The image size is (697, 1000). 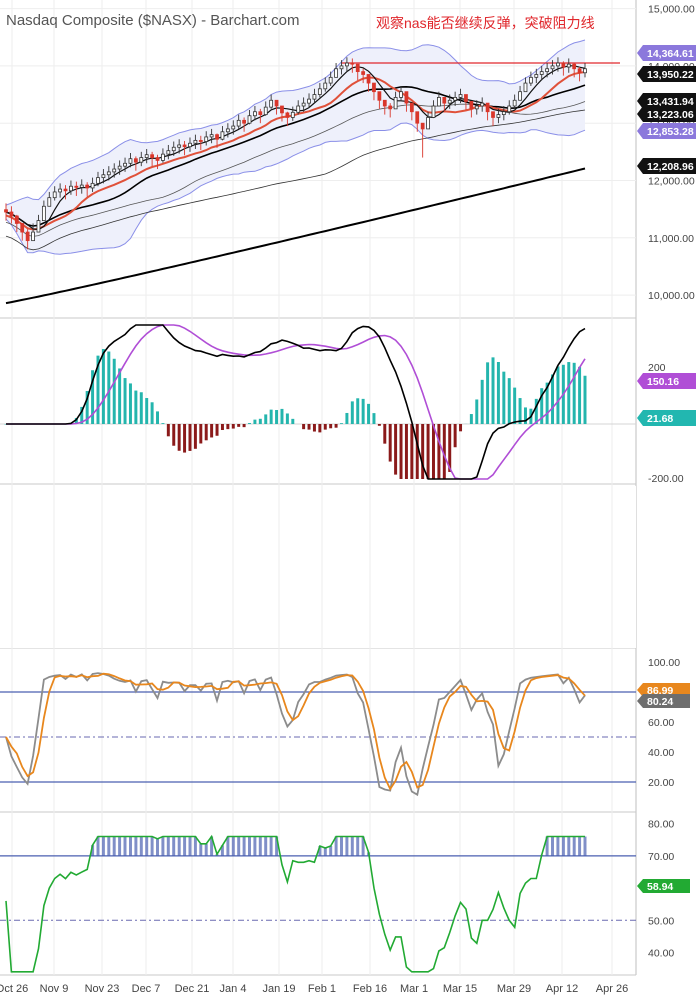 I want to click on x-tick-label: Nov 9, so click(x=54, y=989).